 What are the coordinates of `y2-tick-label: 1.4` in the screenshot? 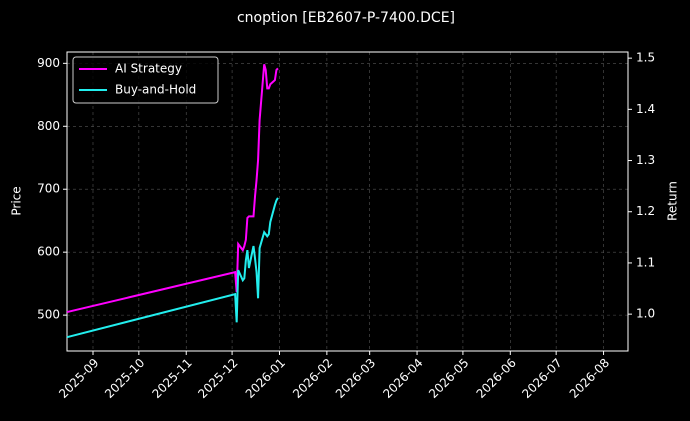 It's located at (645, 109).